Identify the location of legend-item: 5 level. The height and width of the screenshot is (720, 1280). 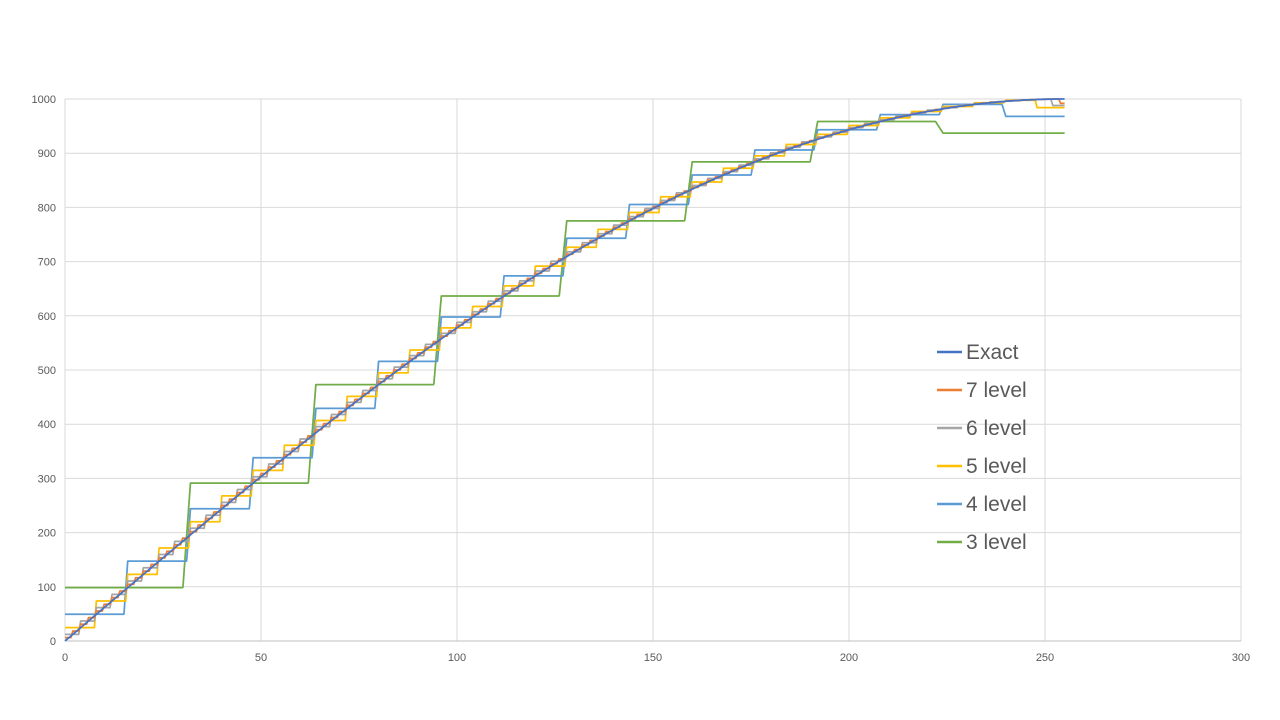
(982, 466).